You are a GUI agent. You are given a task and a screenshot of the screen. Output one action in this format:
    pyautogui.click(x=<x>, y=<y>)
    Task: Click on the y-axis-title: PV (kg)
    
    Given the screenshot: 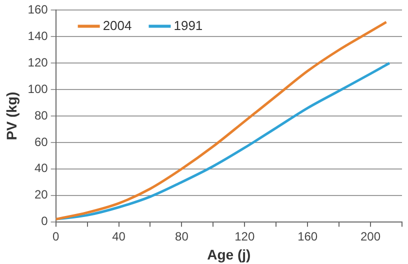 What is the action you would take?
    pyautogui.click(x=11, y=116)
    